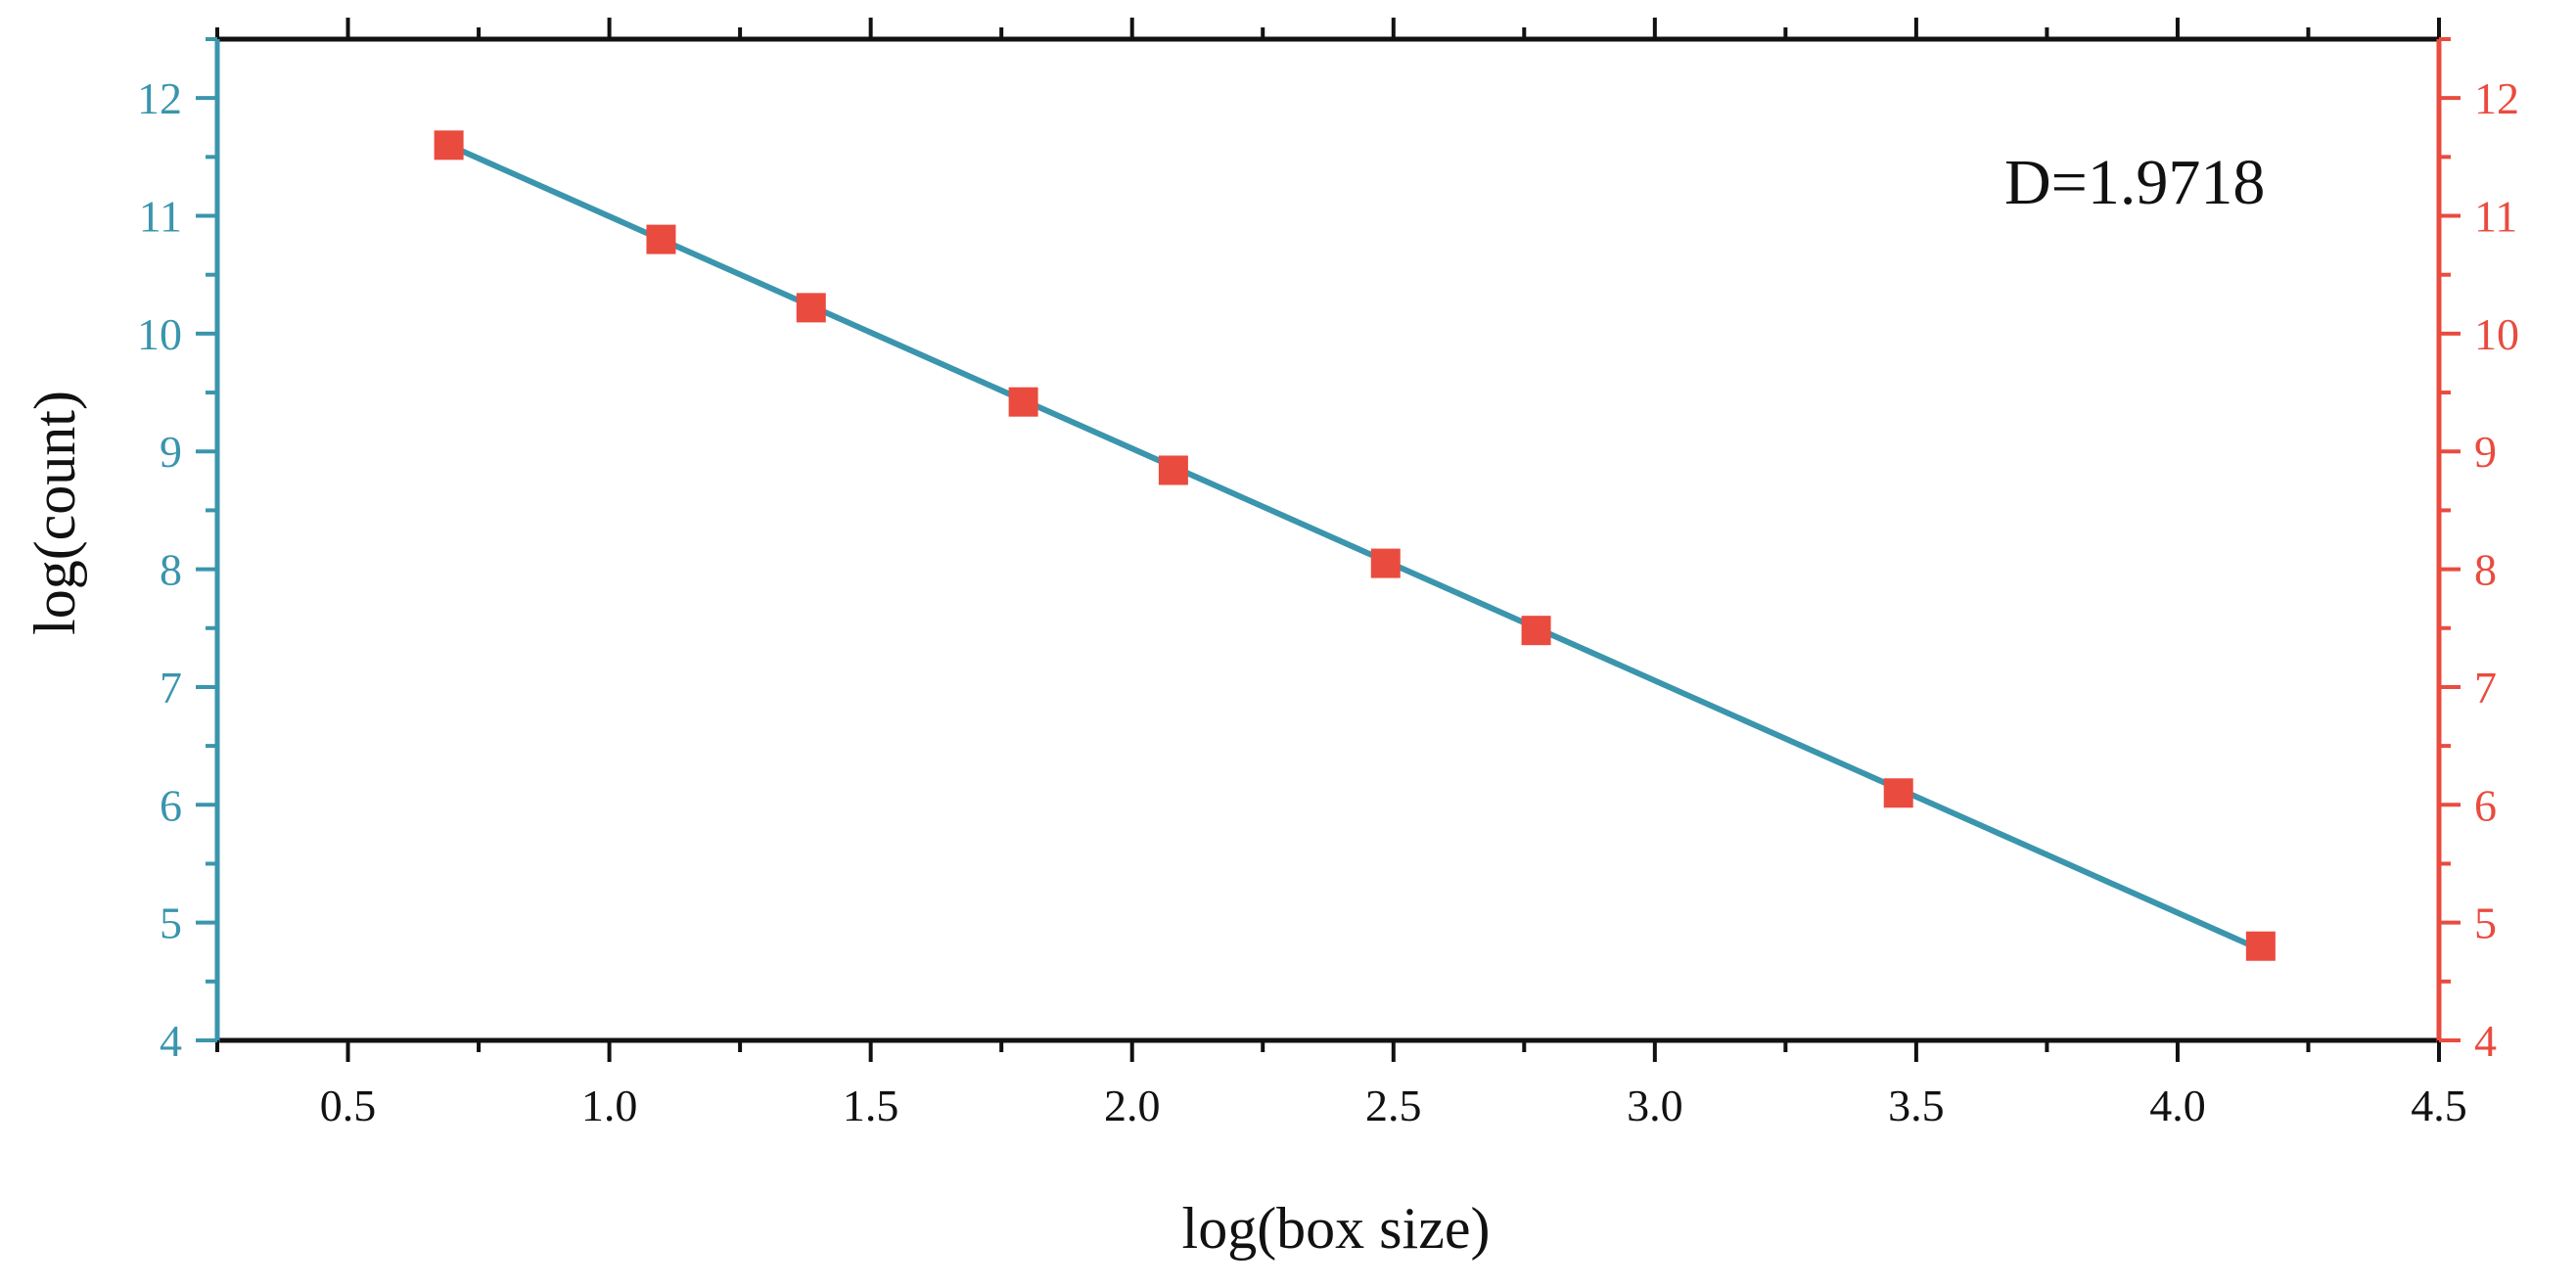  Describe the element at coordinates (2485, 923) in the screenshot. I see `y-right-tick-label: 5` at that location.